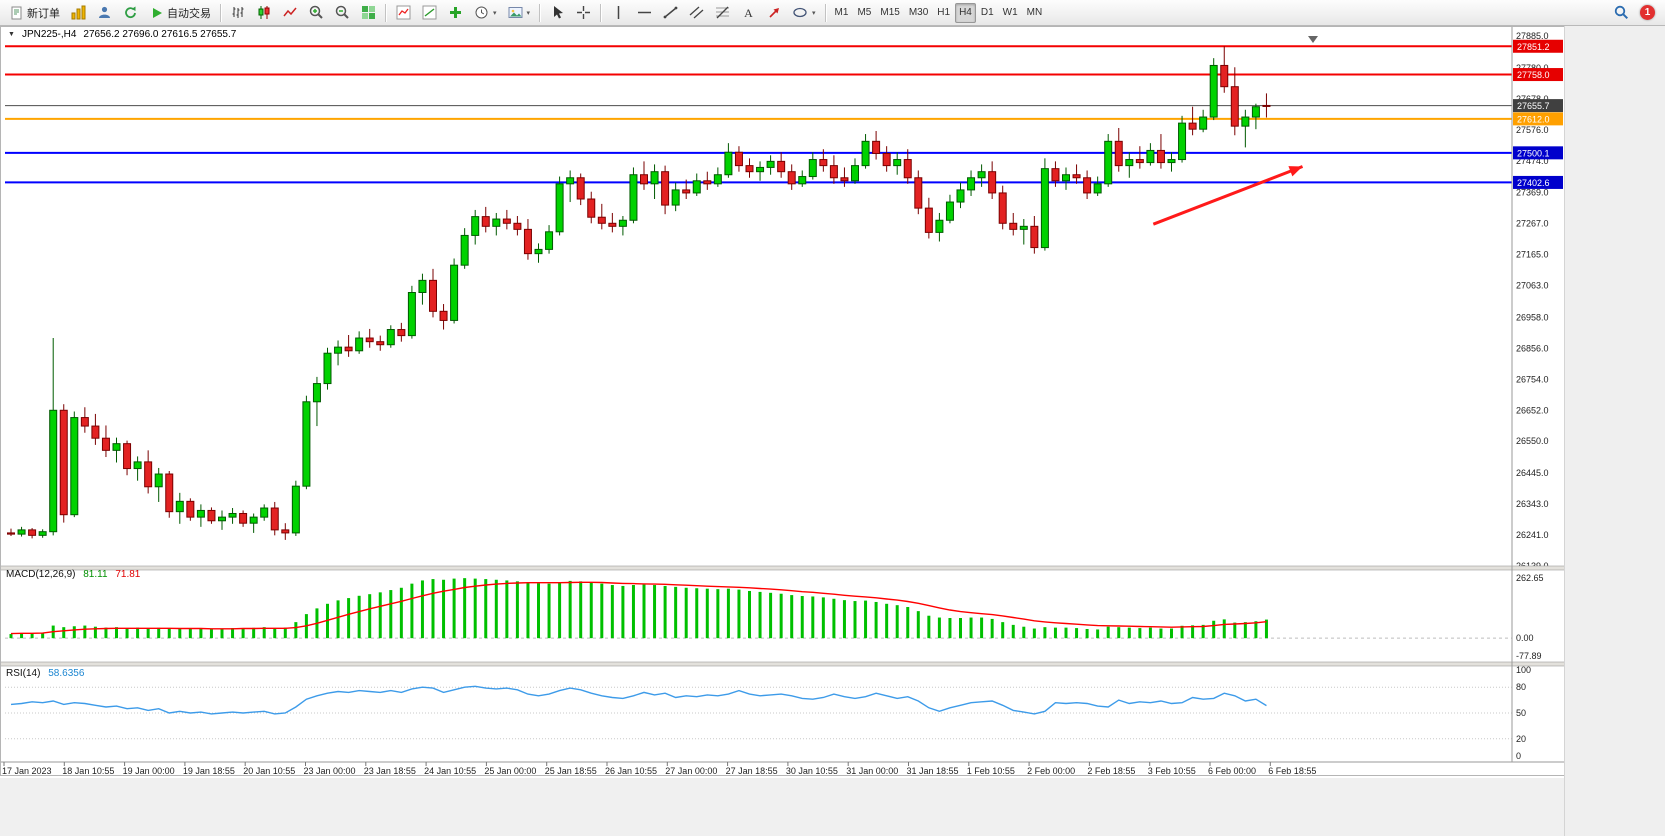 The width and height of the screenshot is (1665, 836). I want to click on svg-text: 20 Jan 10:55, so click(269, 771).